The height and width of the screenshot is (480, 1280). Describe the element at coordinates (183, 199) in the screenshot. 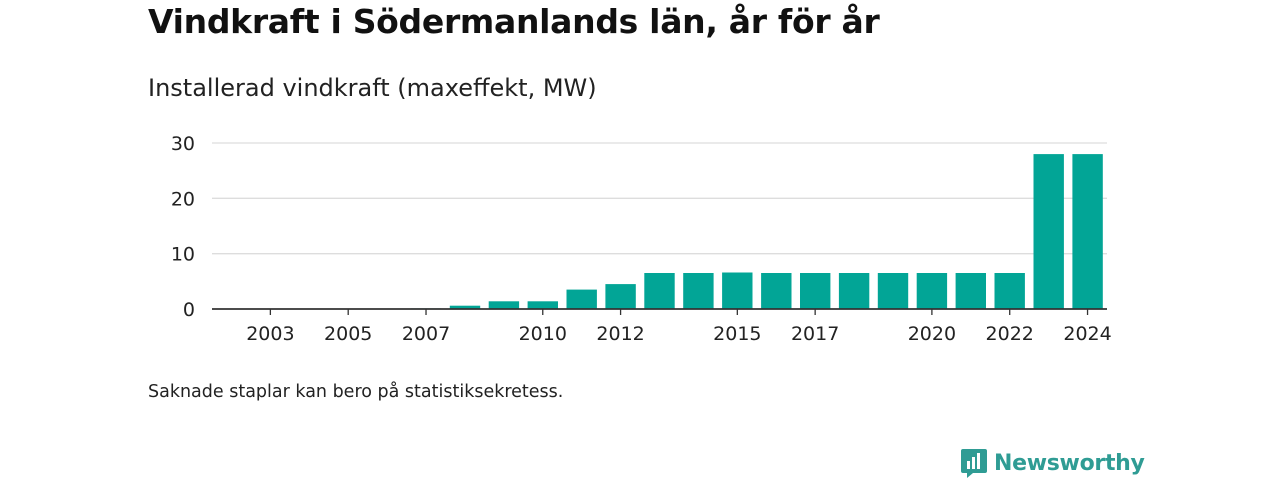

I see `y-tick-label: 20` at that location.